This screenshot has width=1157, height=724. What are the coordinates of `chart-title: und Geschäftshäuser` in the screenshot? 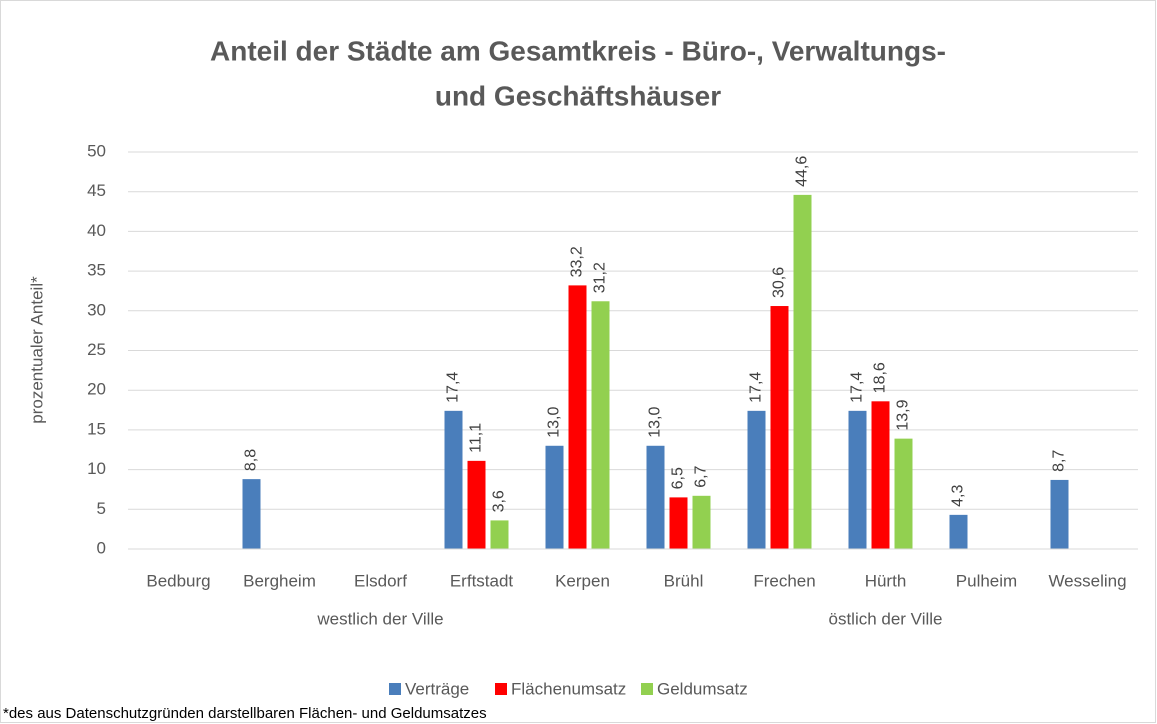 It's located at (578, 95).